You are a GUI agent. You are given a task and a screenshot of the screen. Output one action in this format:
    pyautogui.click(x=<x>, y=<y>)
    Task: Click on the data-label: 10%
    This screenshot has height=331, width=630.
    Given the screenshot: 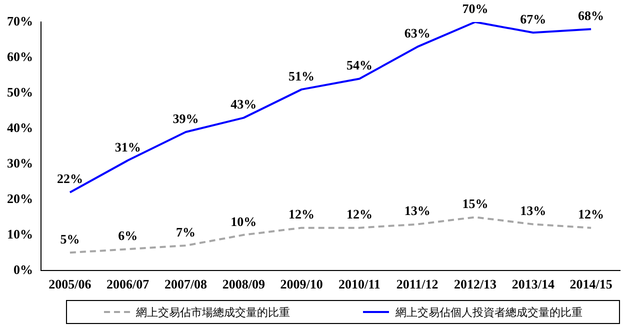 What is the action you would take?
    pyautogui.click(x=243, y=221)
    